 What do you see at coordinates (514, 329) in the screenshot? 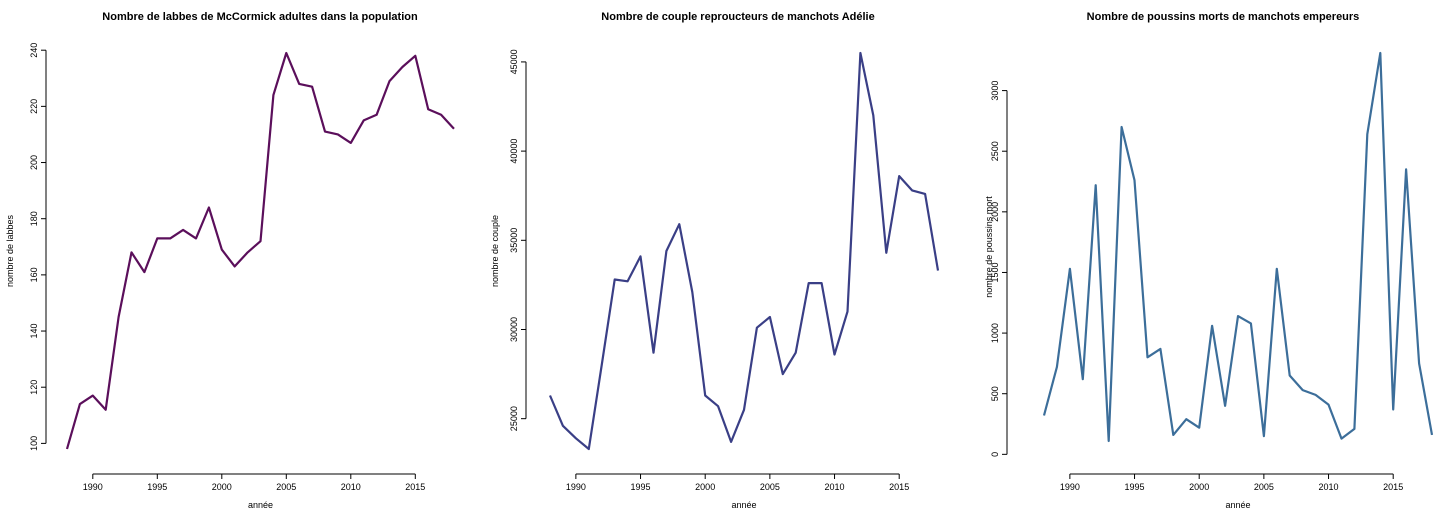
I see `y-tick-label: 30000` at bounding box center [514, 329].